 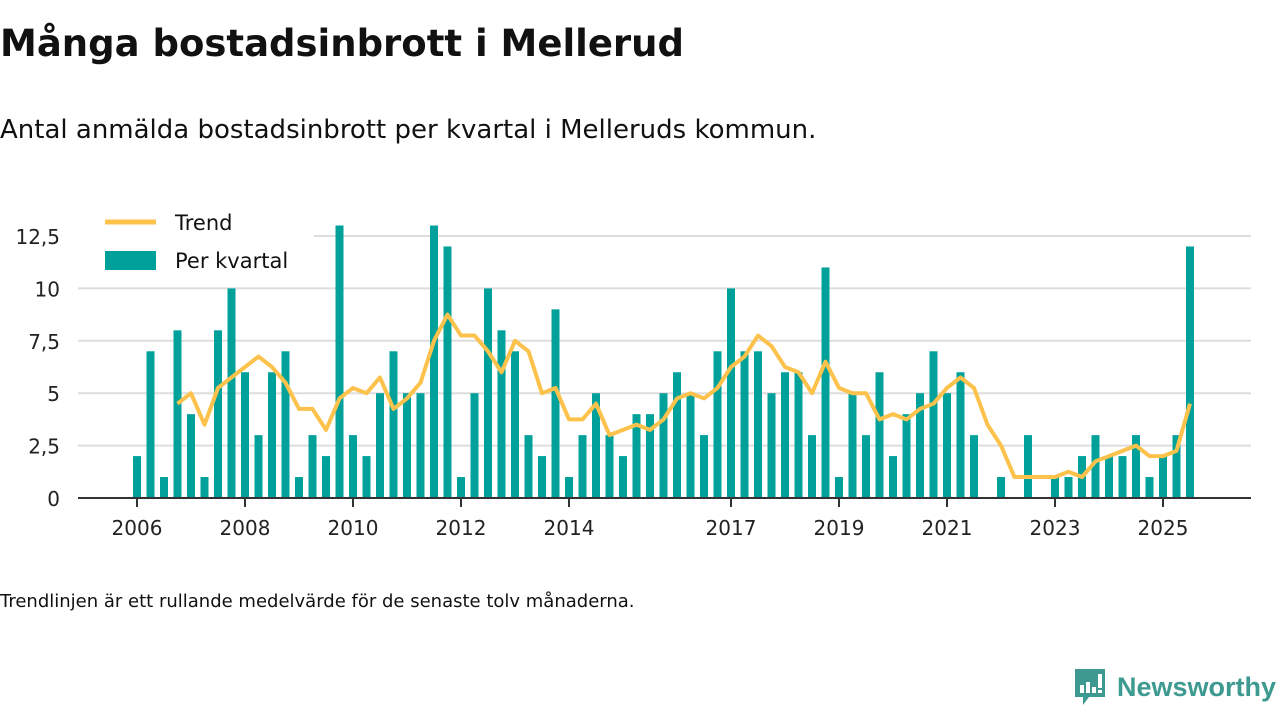 I want to click on newsworthy-logo-icon, so click(x=1090, y=687).